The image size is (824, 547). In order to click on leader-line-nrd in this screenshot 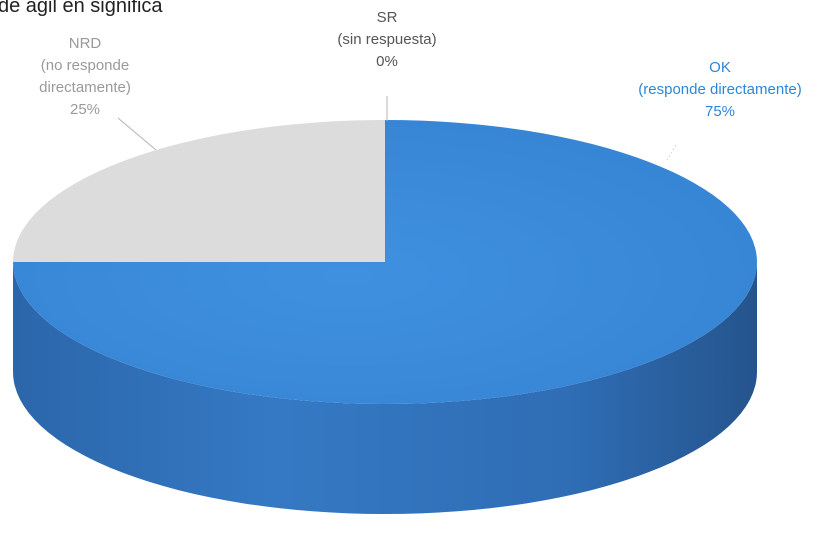, I will do `click(137, 134)`.